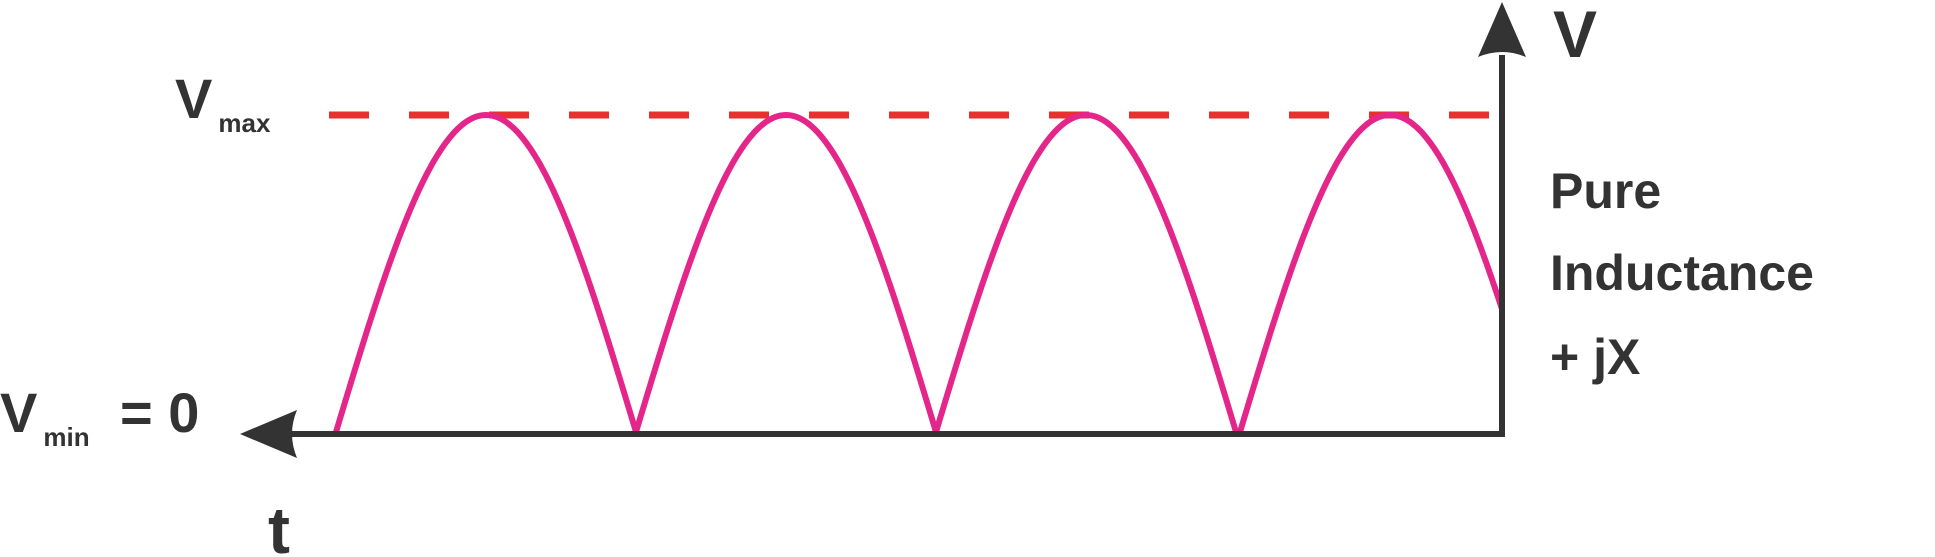 The height and width of the screenshot is (557, 1935). Describe the element at coordinates (268, 434) in the screenshot. I see `time-axis-arrow-head` at that location.